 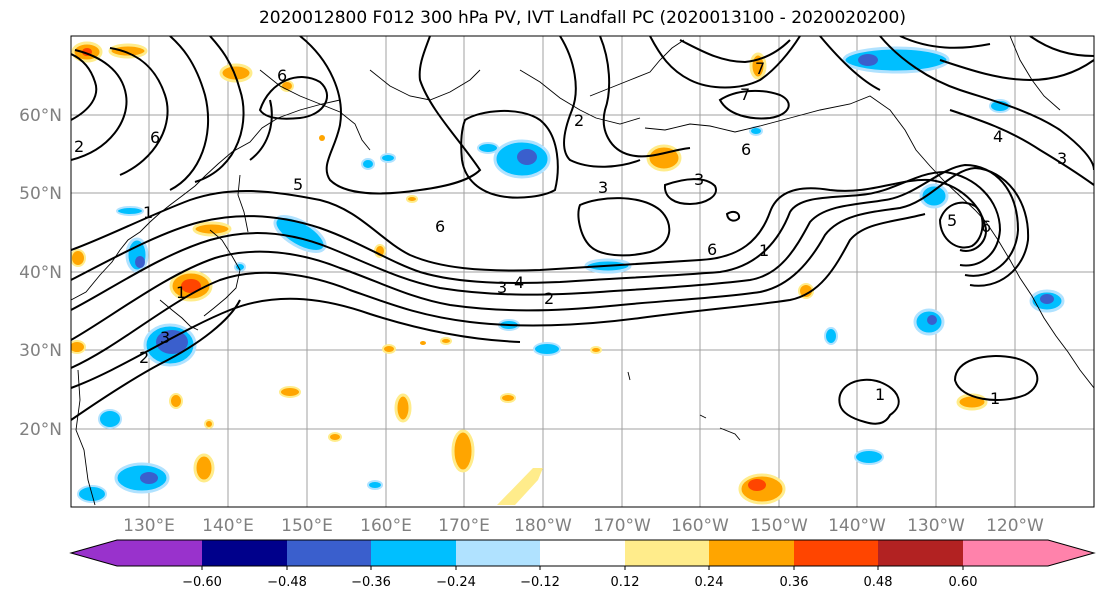 I want to click on lon-label: 170°W, so click(x=622, y=526).